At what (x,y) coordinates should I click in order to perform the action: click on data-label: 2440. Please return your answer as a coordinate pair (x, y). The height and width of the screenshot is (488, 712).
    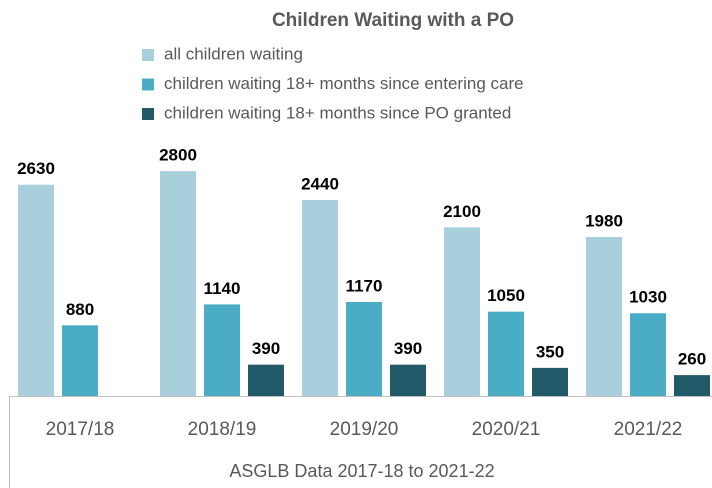
    Looking at the image, I should click on (320, 183).